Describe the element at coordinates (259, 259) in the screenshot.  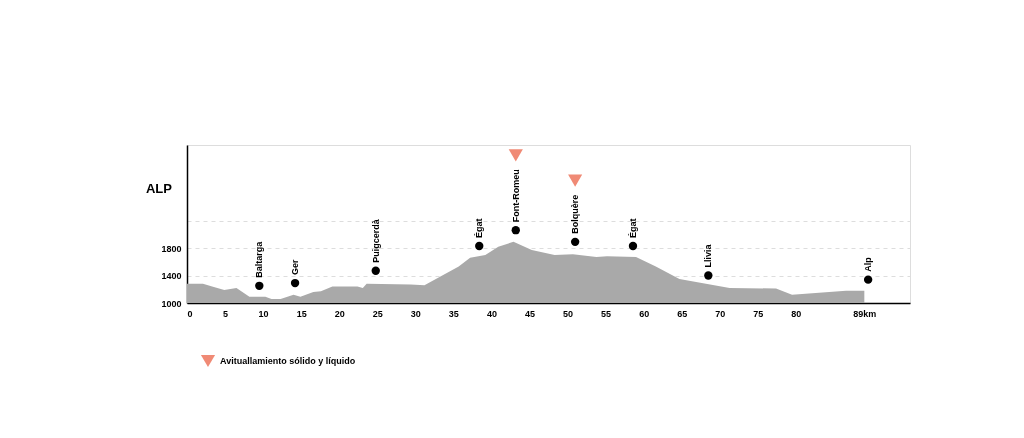
I see `annotation: Baltarga` at that location.